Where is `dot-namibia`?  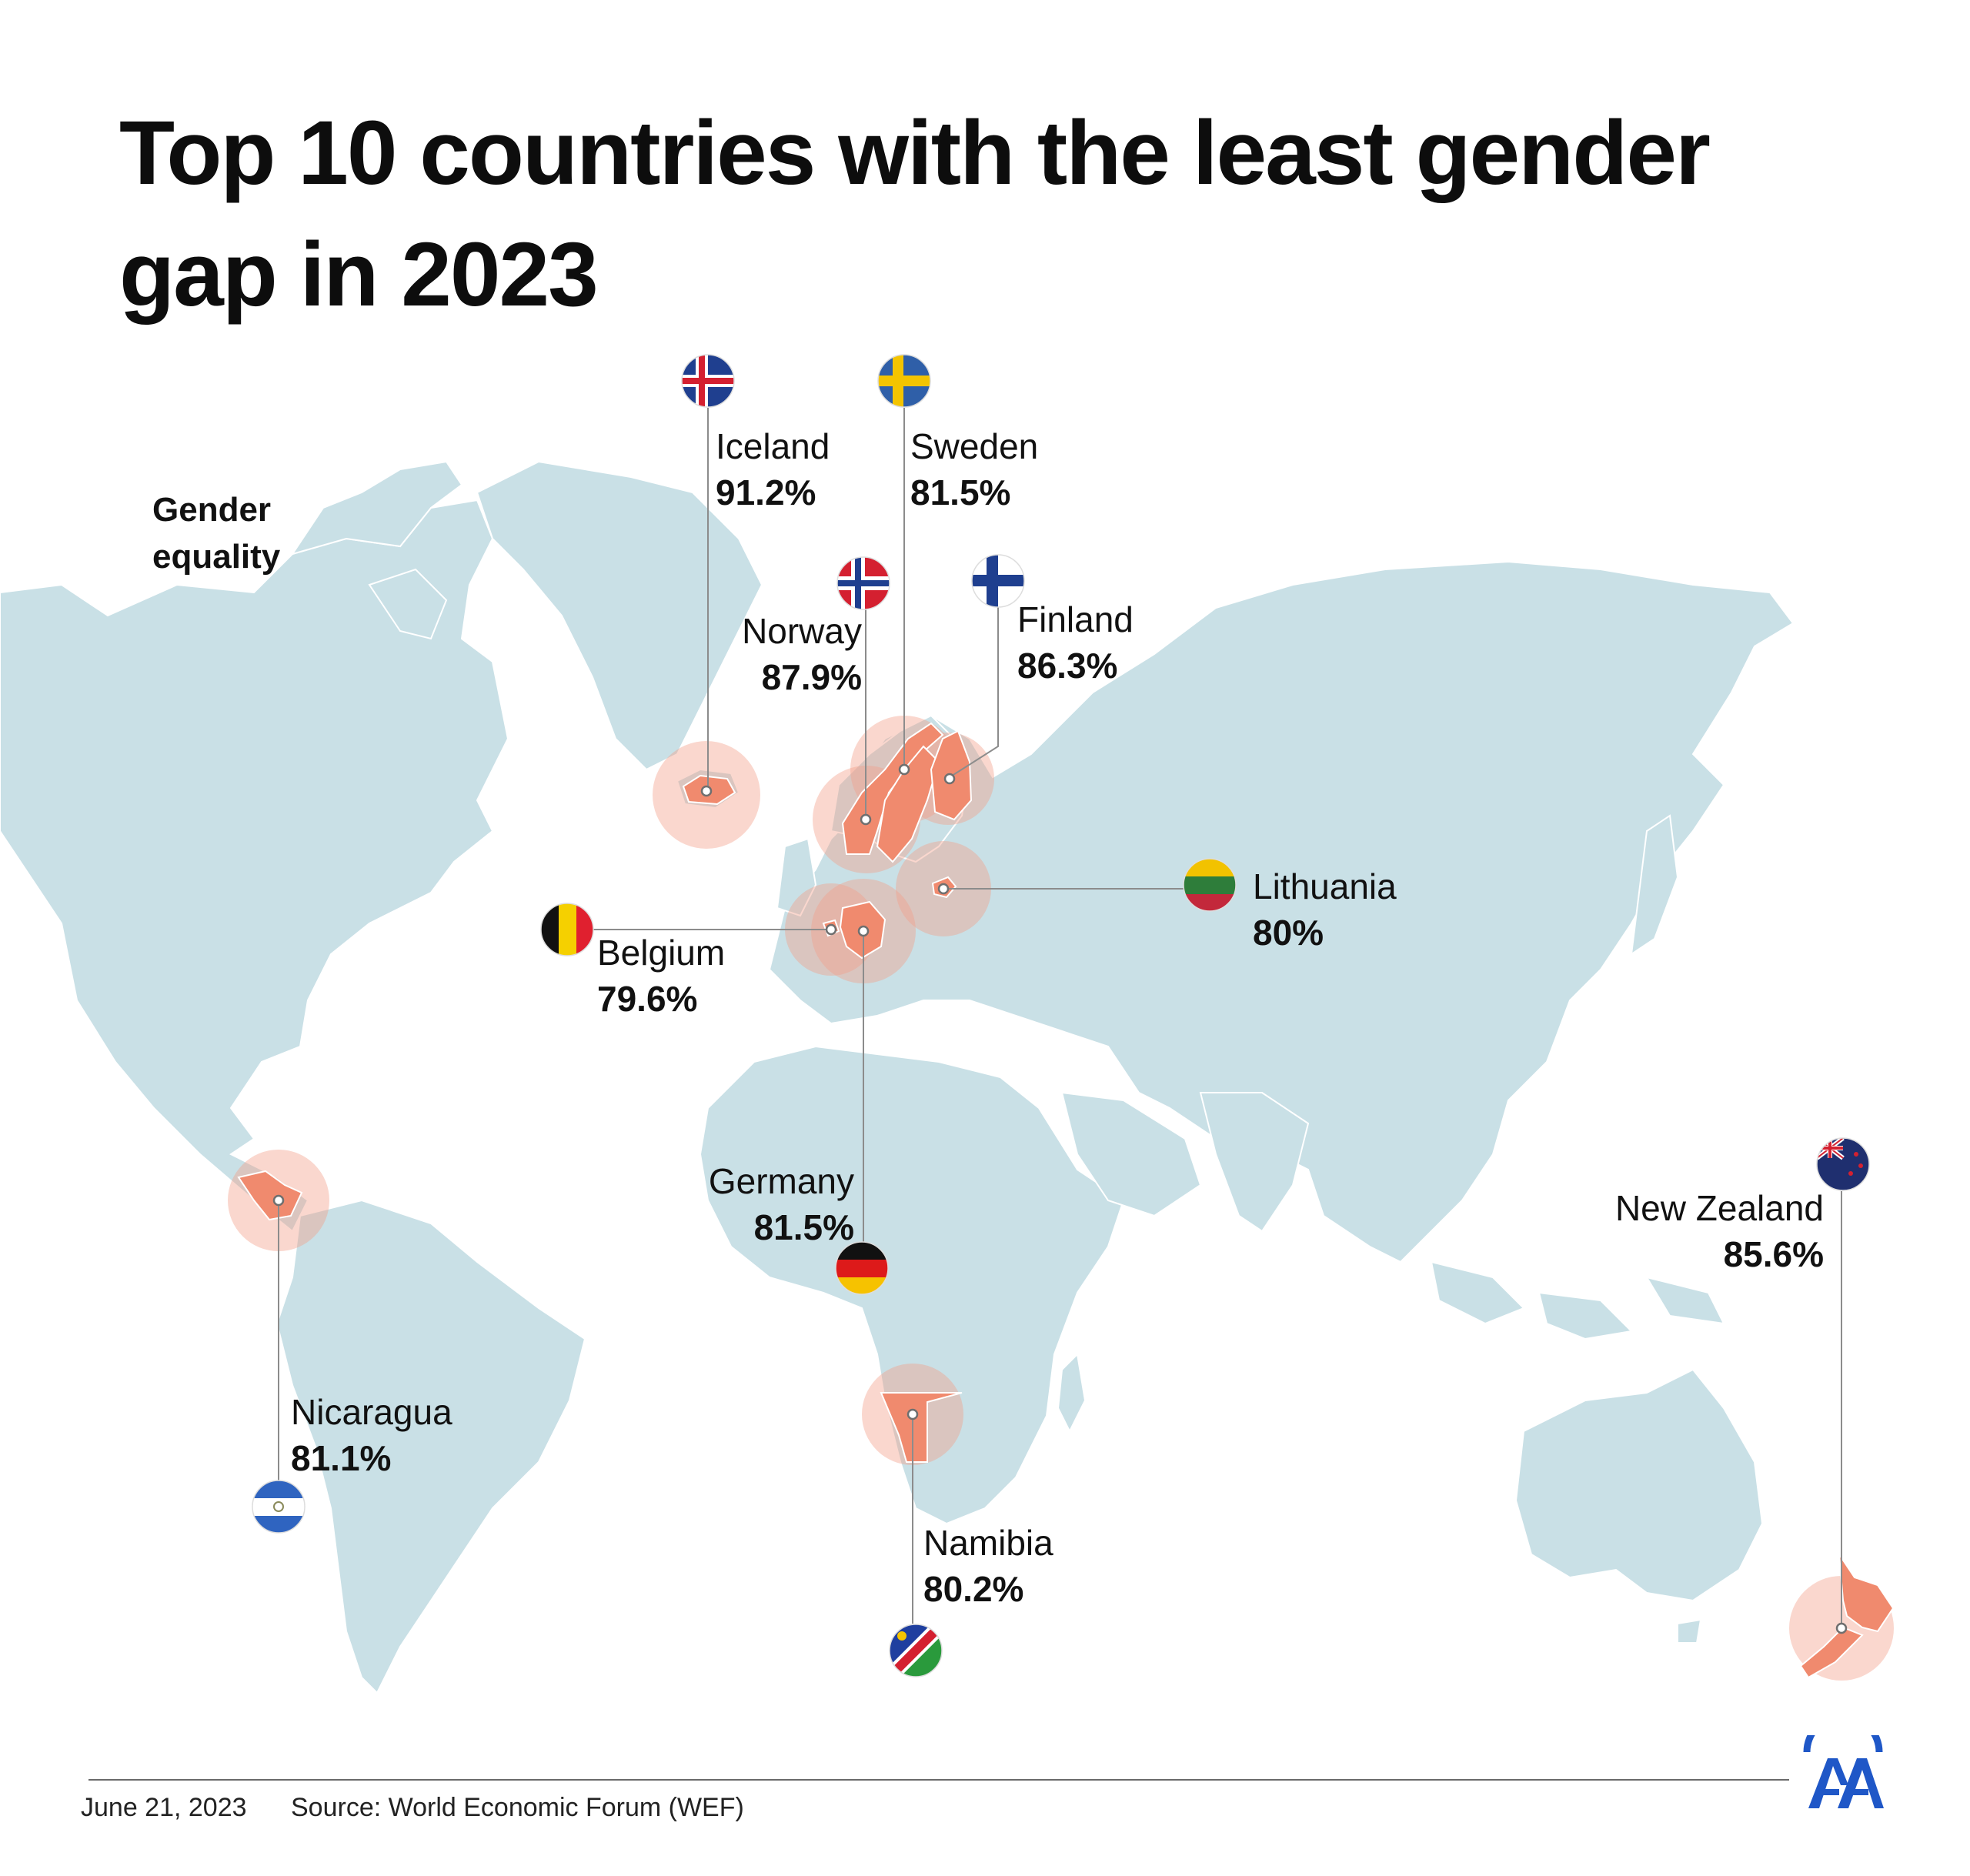
dot-namibia is located at coordinates (913, 1414).